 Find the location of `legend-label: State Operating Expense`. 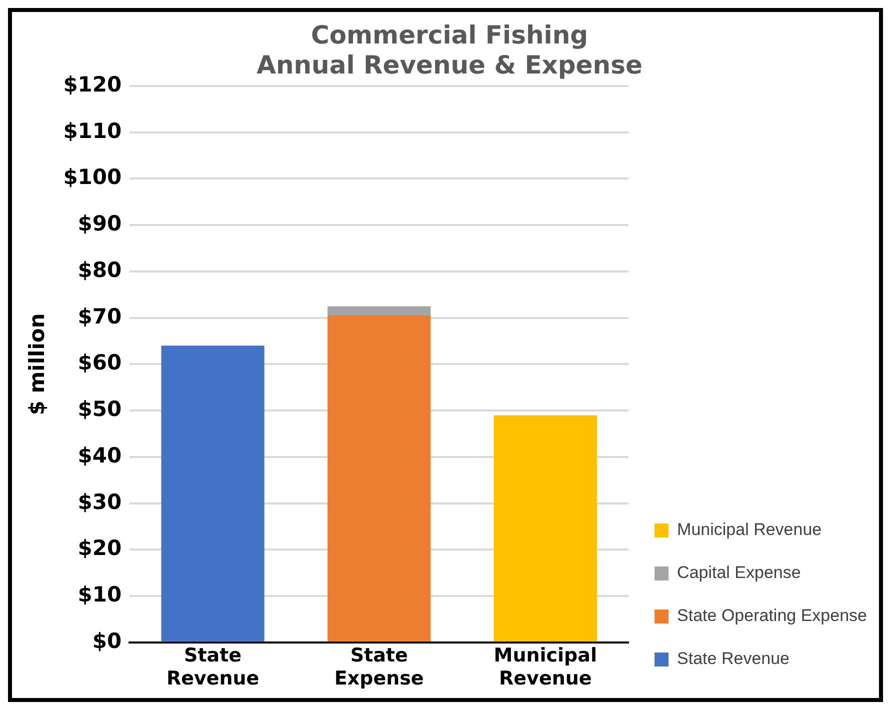

legend-label: State Operating Expense is located at coordinates (772, 616).